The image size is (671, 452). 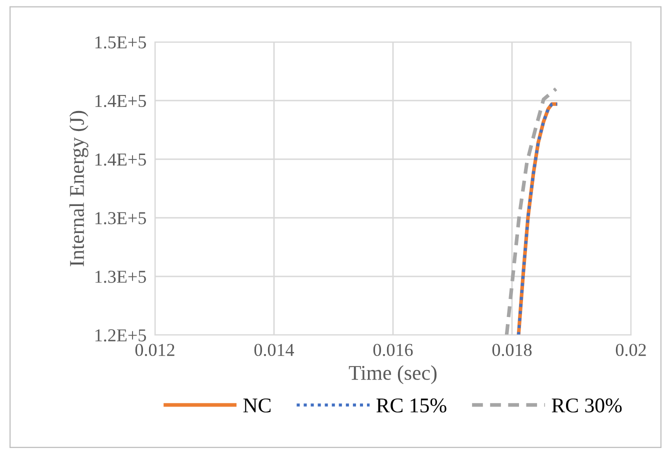 What do you see at coordinates (512, 350) in the screenshot?
I see `x-tick-label: 0.018` at bounding box center [512, 350].